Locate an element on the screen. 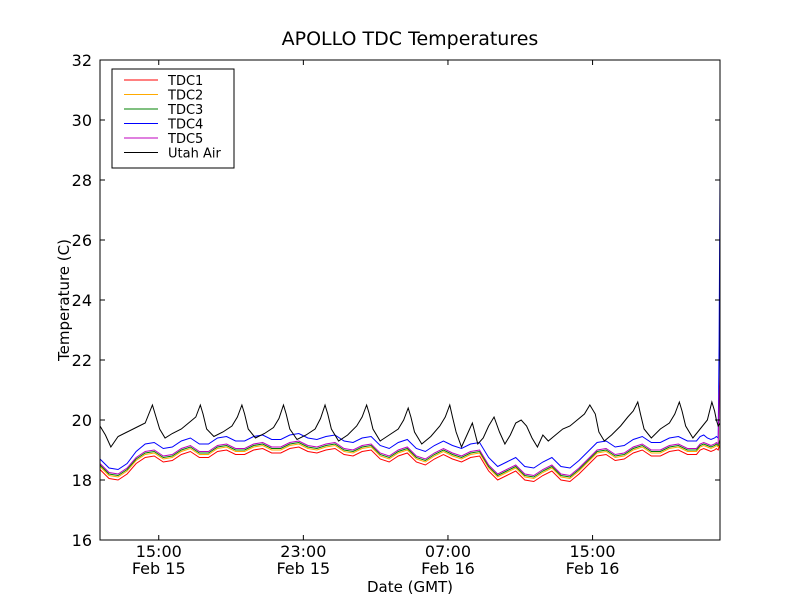 The height and width of the screenshot is (600, 800). series-line-tdc3 is located at coordinates (410, 458).